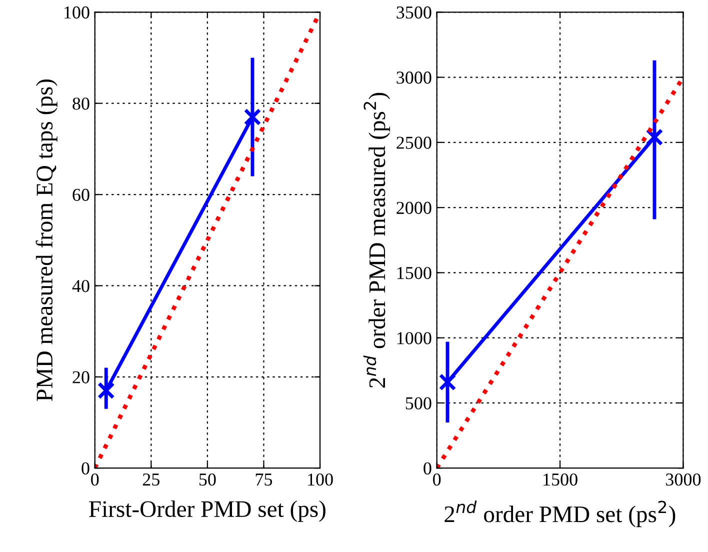  What do you see at coordinates (47, 241) in the screenshot?
I see `y-axis-title: PMD measured from EQ taps (ps)` at bounding box center [47, 241].